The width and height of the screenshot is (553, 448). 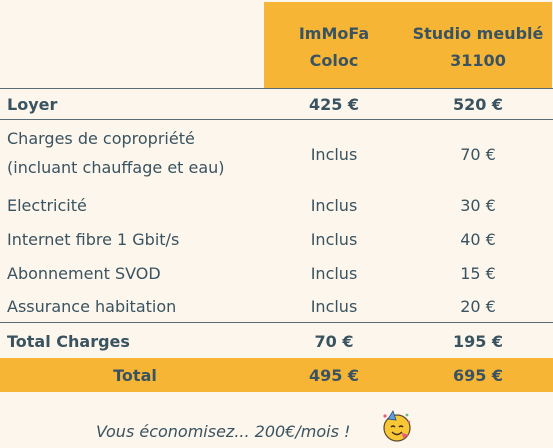 What do you see at coordinates (334, 375) in the screenshot?
I see `row-value-col1: 495 €` at bounding box center [334, 375].